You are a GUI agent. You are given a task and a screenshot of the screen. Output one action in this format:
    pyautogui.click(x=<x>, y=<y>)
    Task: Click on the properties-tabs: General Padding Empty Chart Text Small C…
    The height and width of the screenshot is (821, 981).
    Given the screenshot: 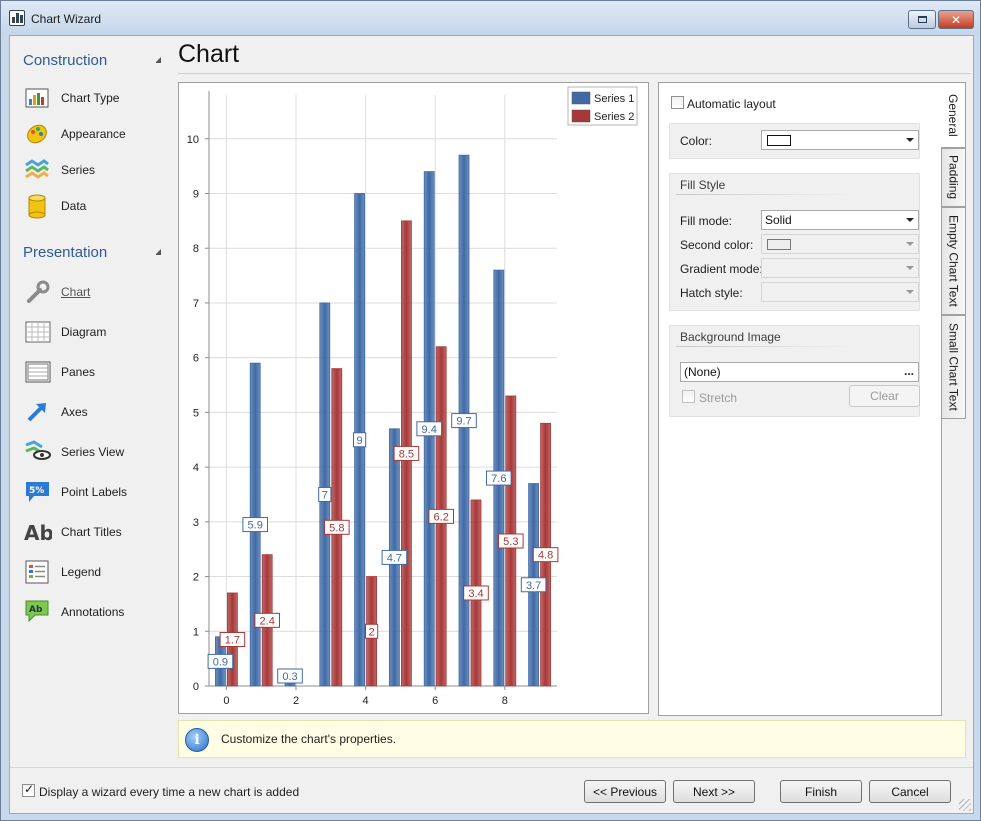 What is the action you would take?
    pyautogui.click(x=953, y=252)
    